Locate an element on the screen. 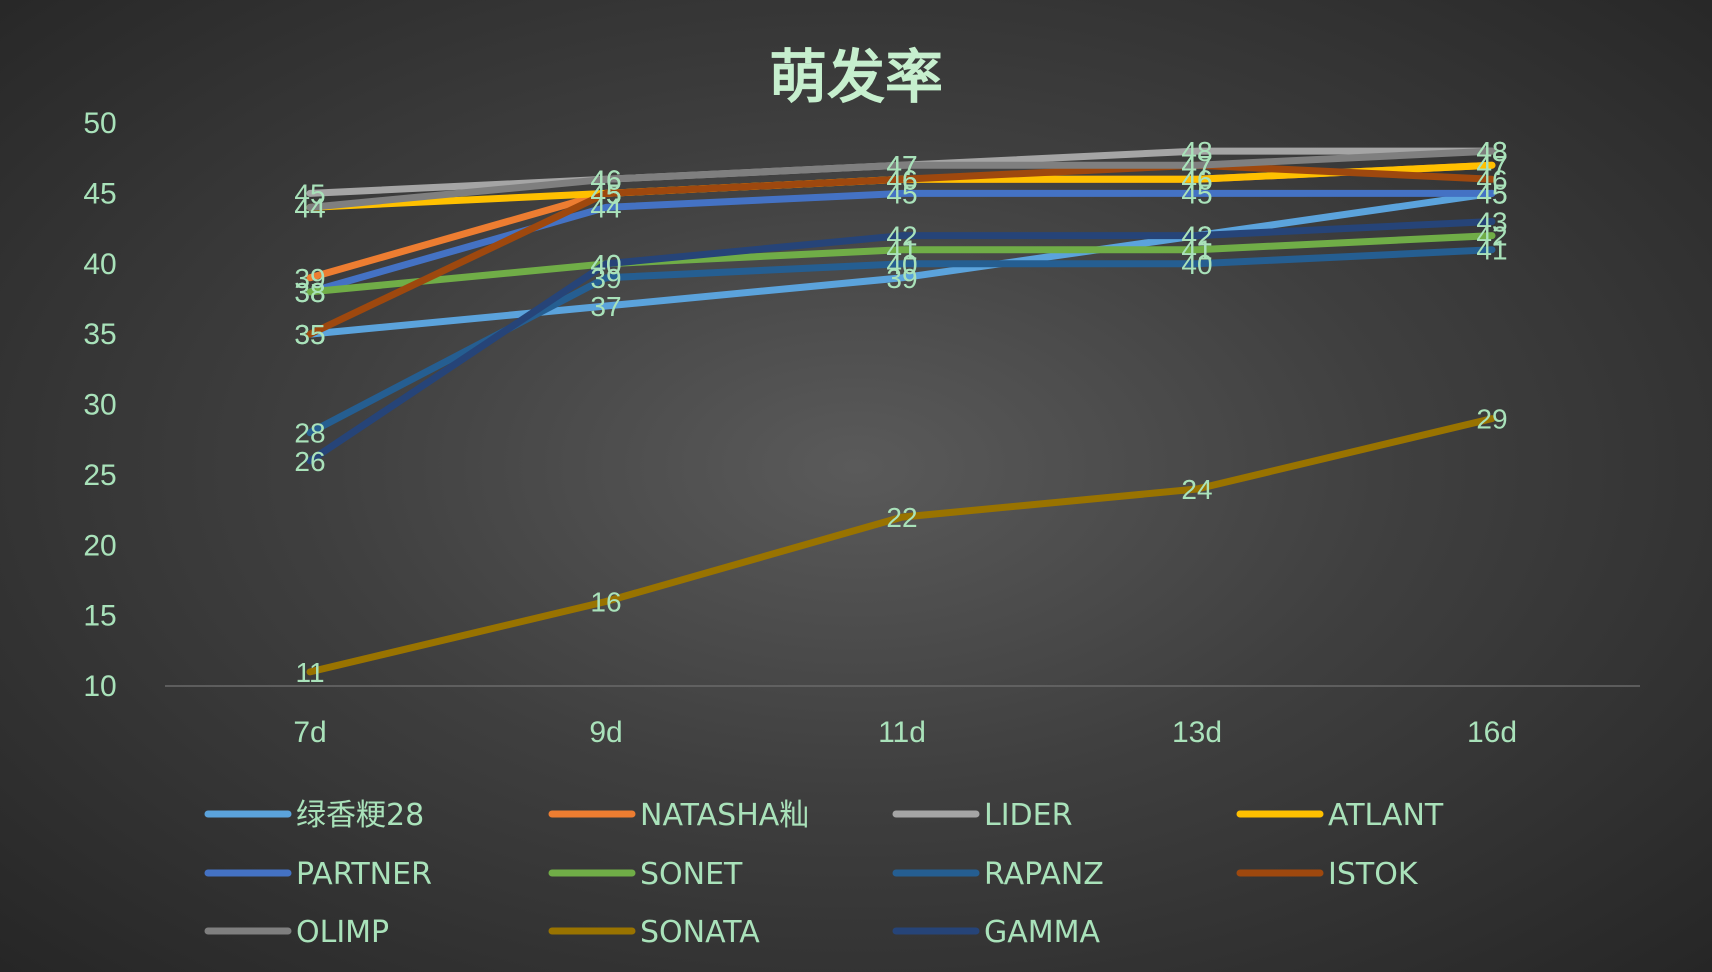  legend-label: LIDER is located at coordinates (1028, 815).